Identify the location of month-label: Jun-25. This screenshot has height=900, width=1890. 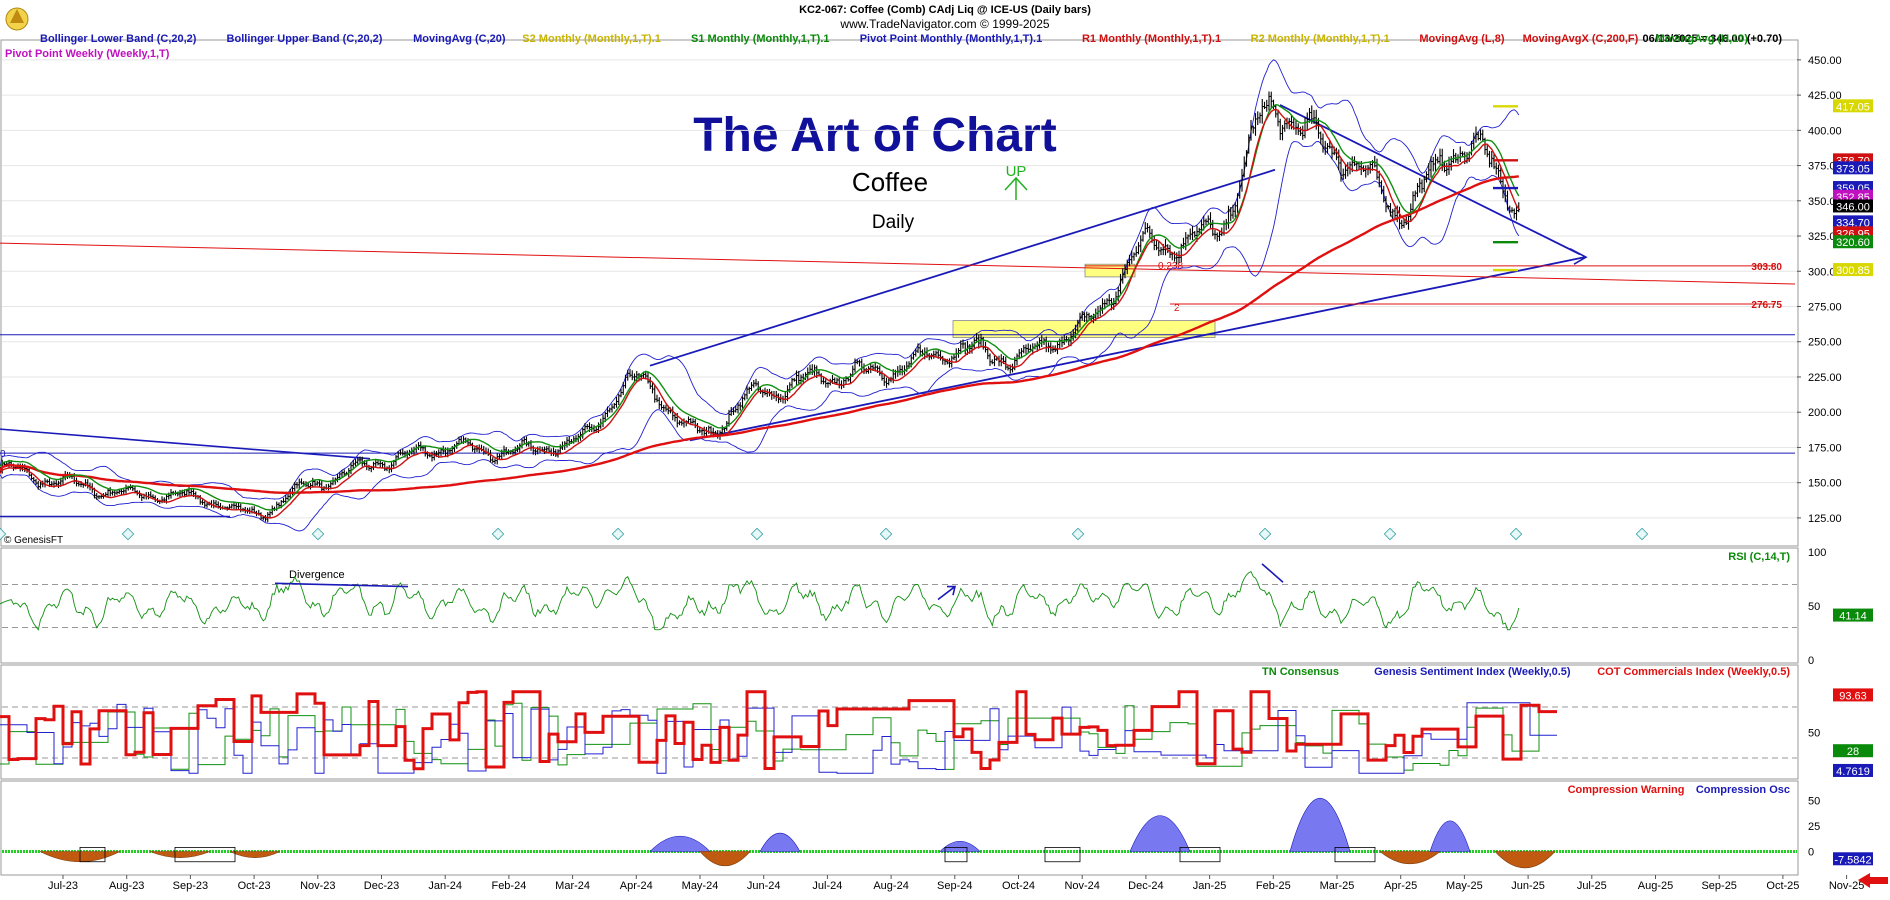
(1528, 886).